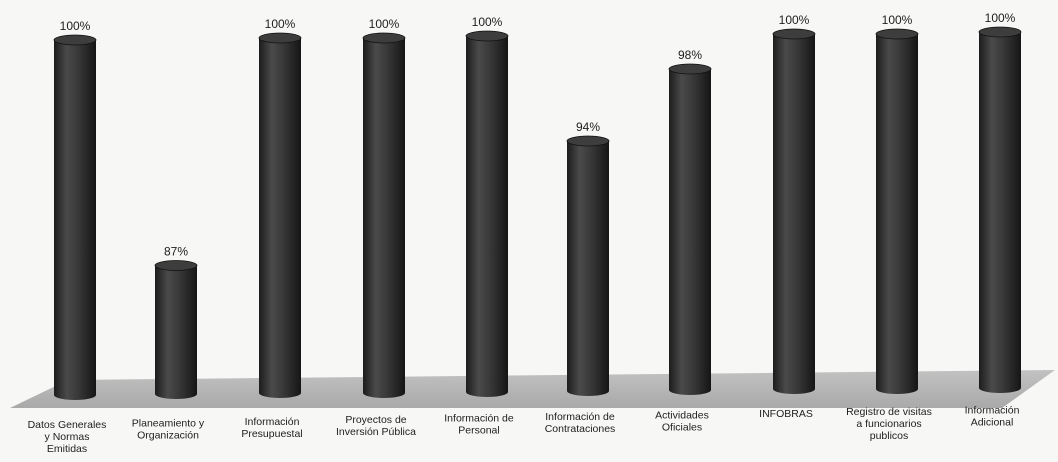 The height and width of the screenshot is (462, 1058). Describe the element at coordinates (376, 426) in the screenshot. I see `category-label: Proyectos de Inversión Pública` at that location.